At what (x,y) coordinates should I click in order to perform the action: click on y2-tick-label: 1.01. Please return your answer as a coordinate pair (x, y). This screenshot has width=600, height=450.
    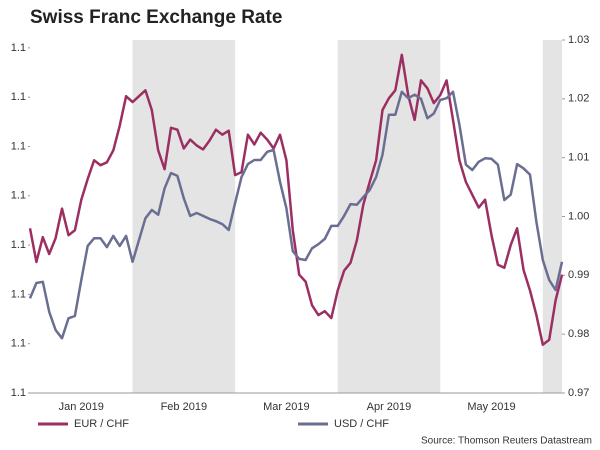
    Looking at the image, I should click on (578, 158).